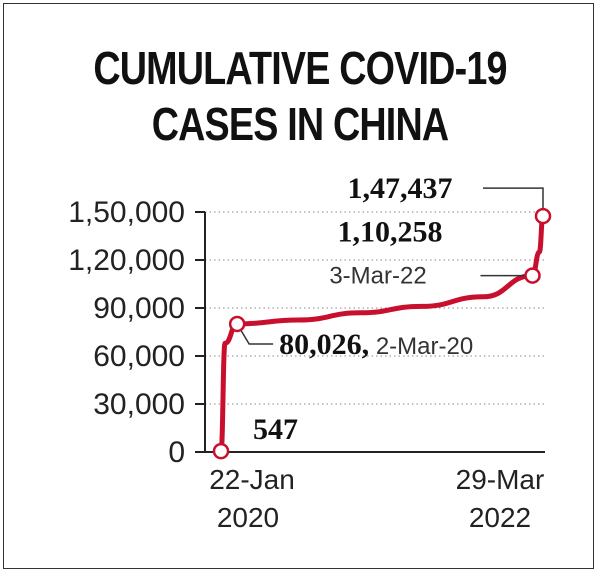 This screenshot has height=575, width=600. Describe the element at coordinates (300, 68) in the screenshot. I see `chart-title-line1: CUMULATIVE COVID-19` at that location.